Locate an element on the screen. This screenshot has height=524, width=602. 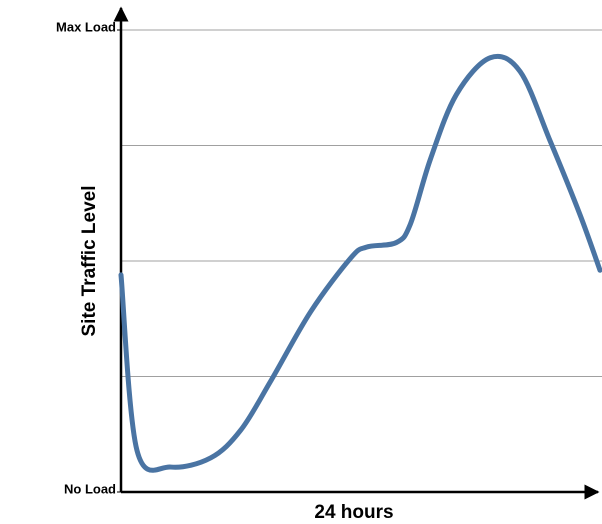
y-tick-label: Max Load is located at coordinates (86, 26).